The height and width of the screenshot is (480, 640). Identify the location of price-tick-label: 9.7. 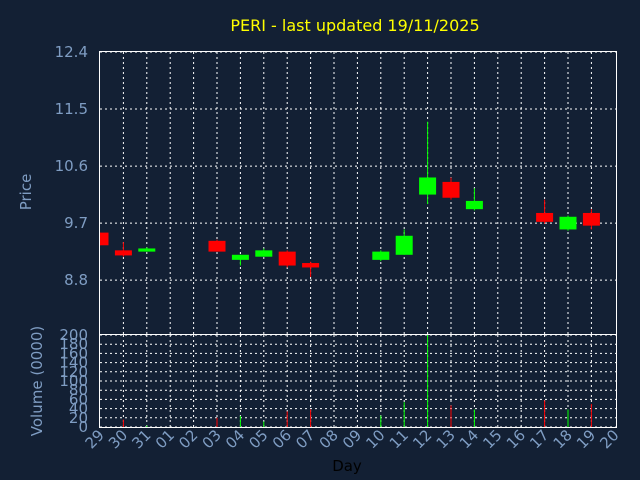
(76, 223).